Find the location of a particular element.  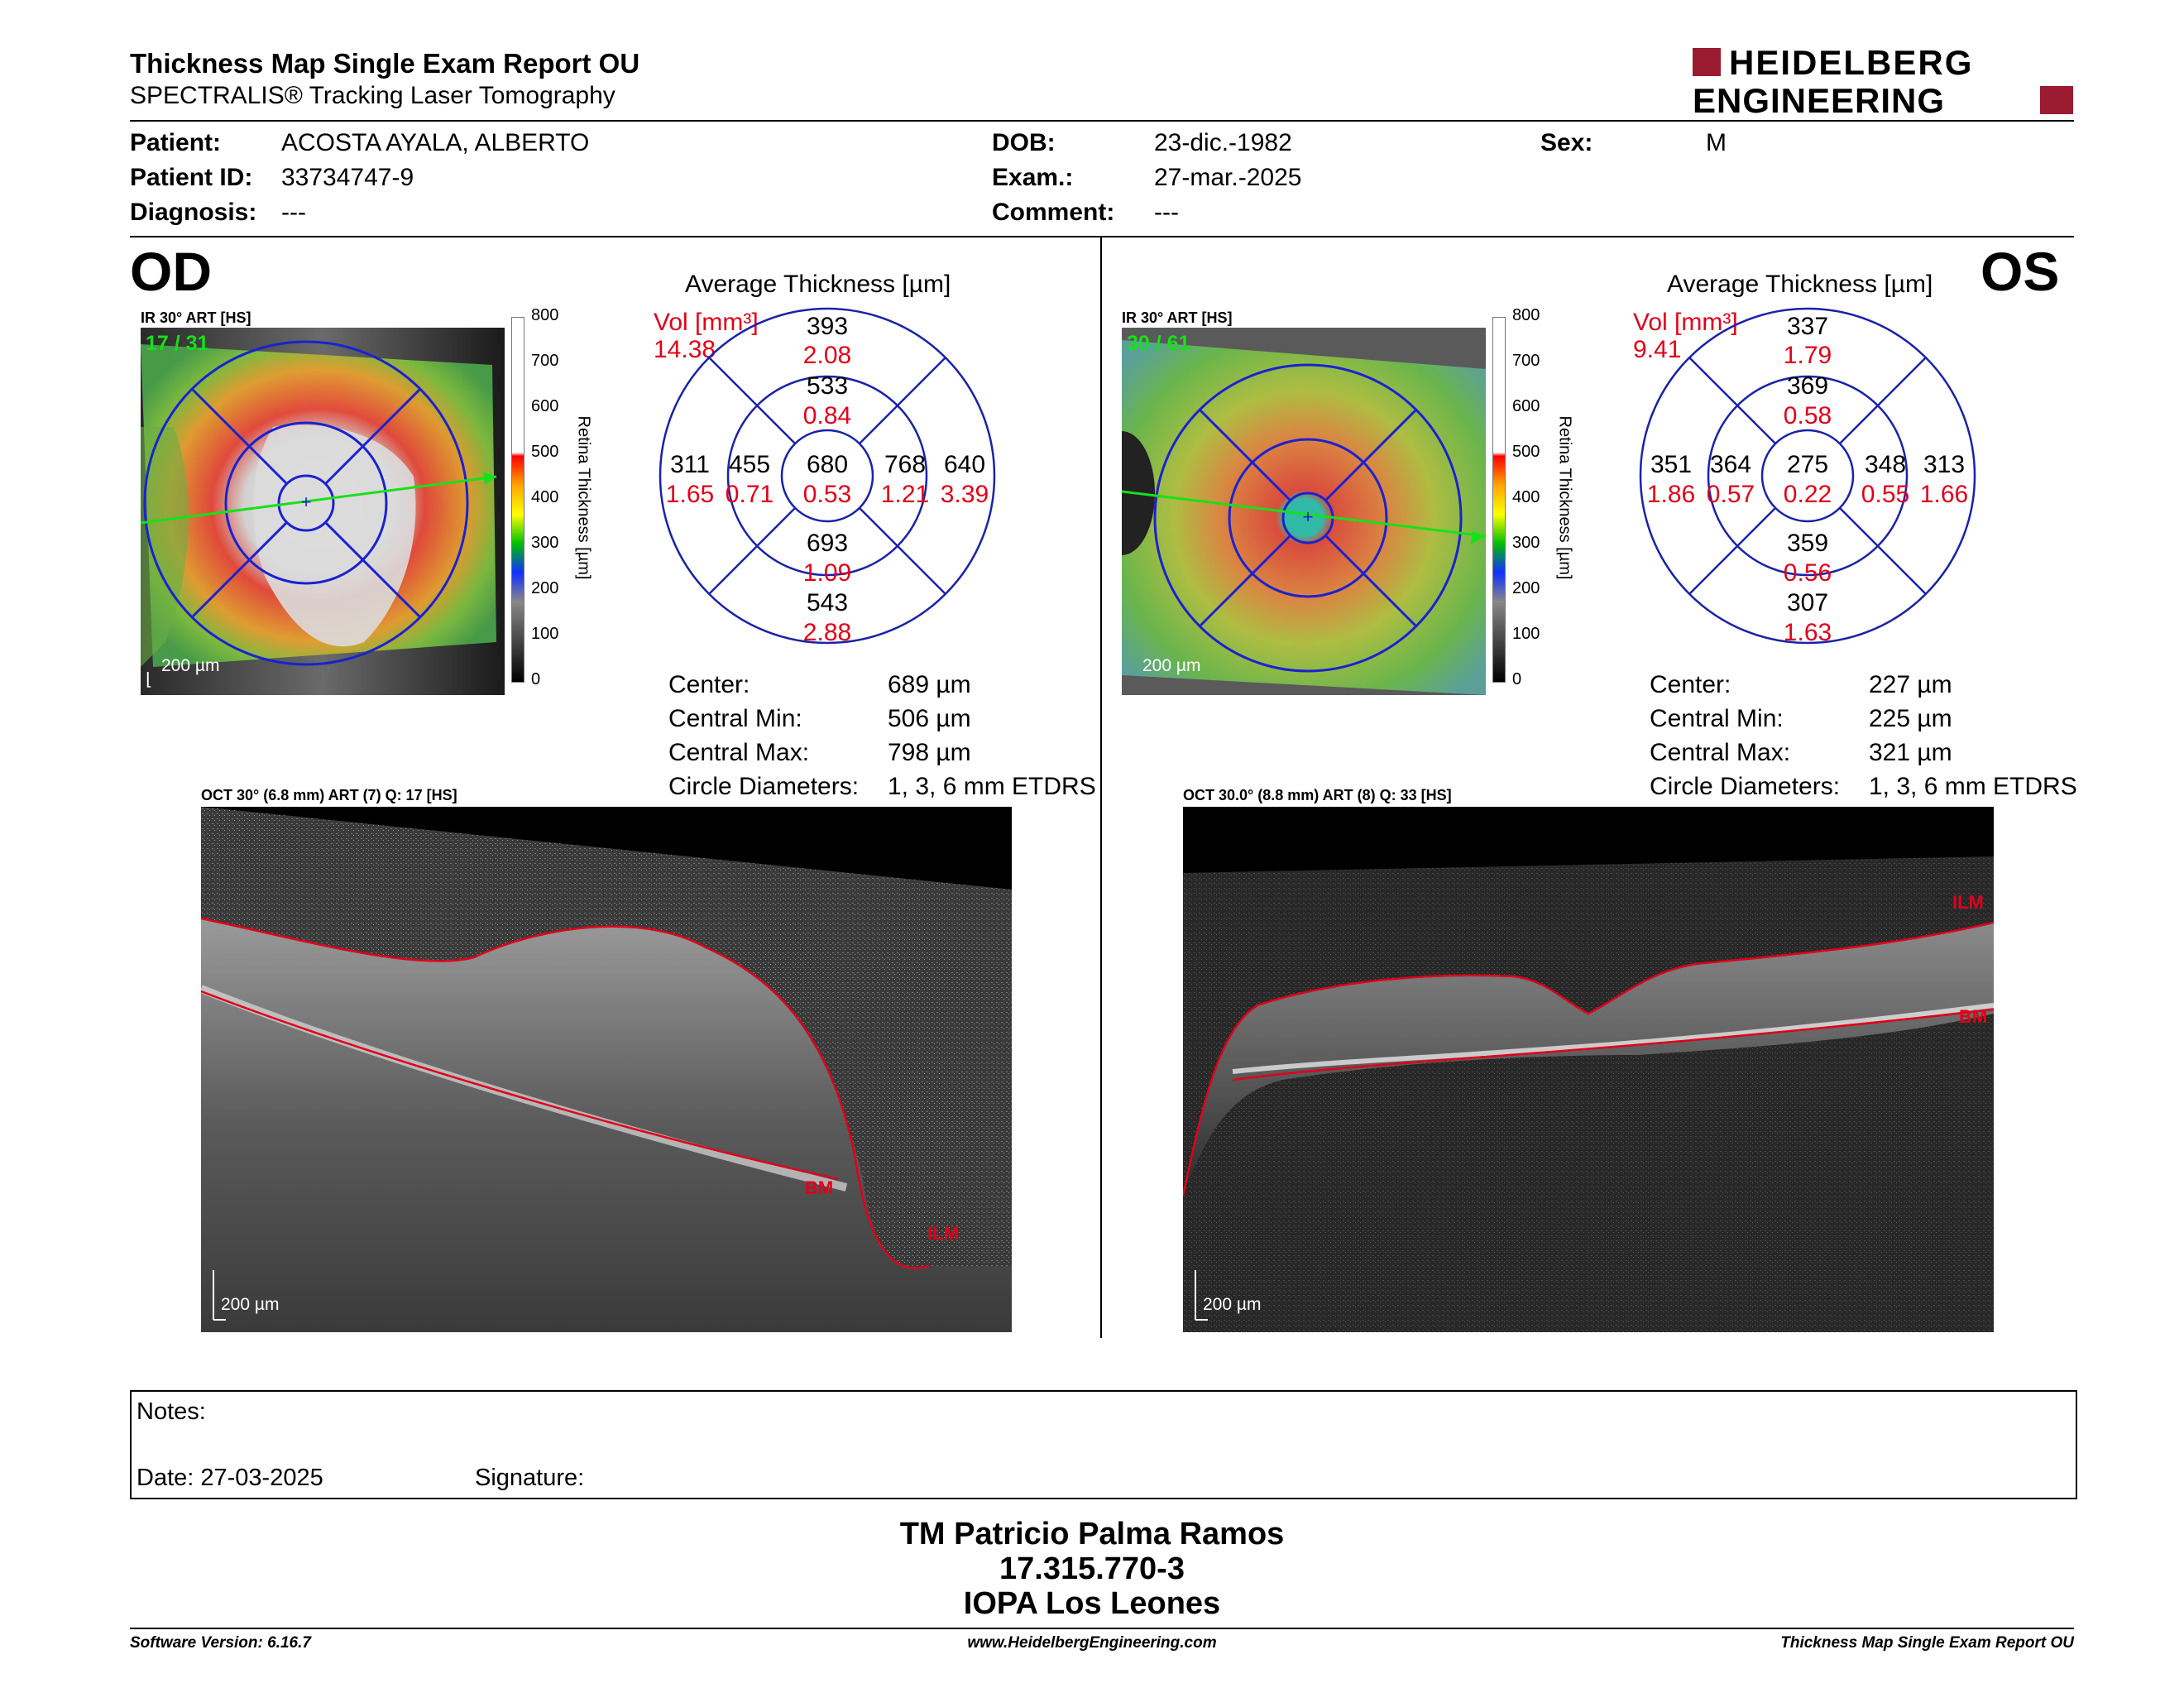

od-inner-right: 768 is located at coordinates (905, 464).